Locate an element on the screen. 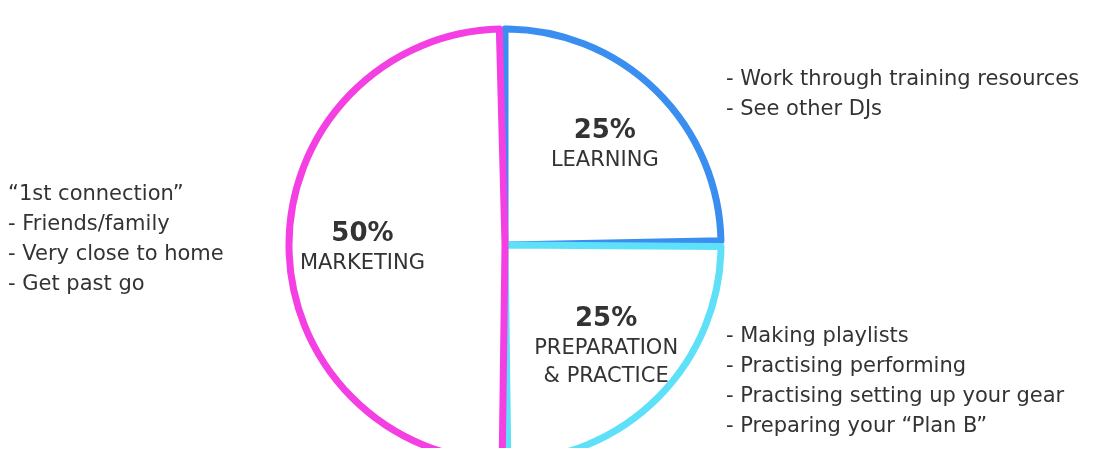 Image resolution: width=1117 pixels, height=453 pixels. data-label: 50% is located at coordinates (362, 231).